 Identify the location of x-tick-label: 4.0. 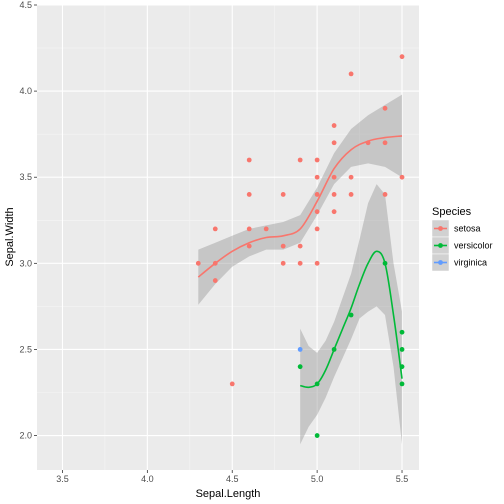
(147, 479).